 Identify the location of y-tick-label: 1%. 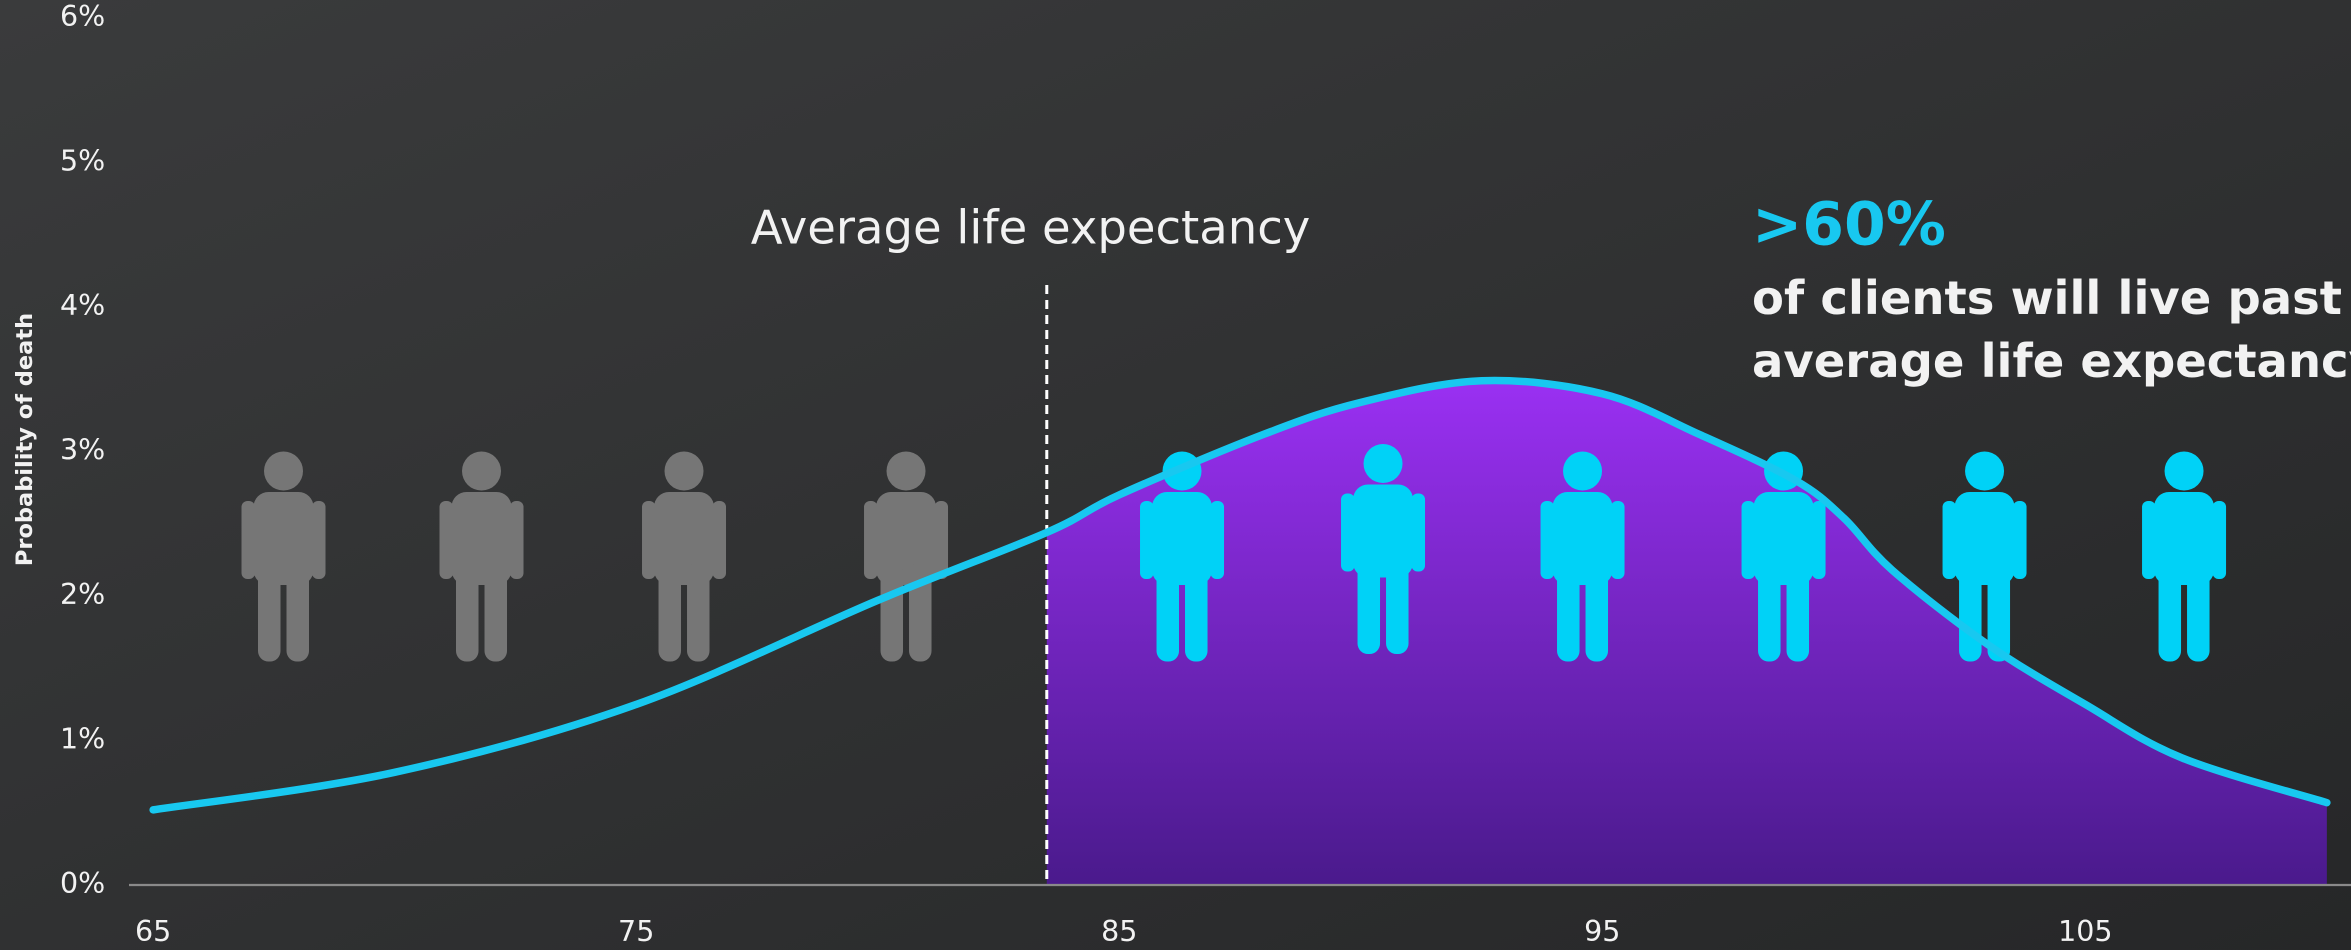
(82, 739).